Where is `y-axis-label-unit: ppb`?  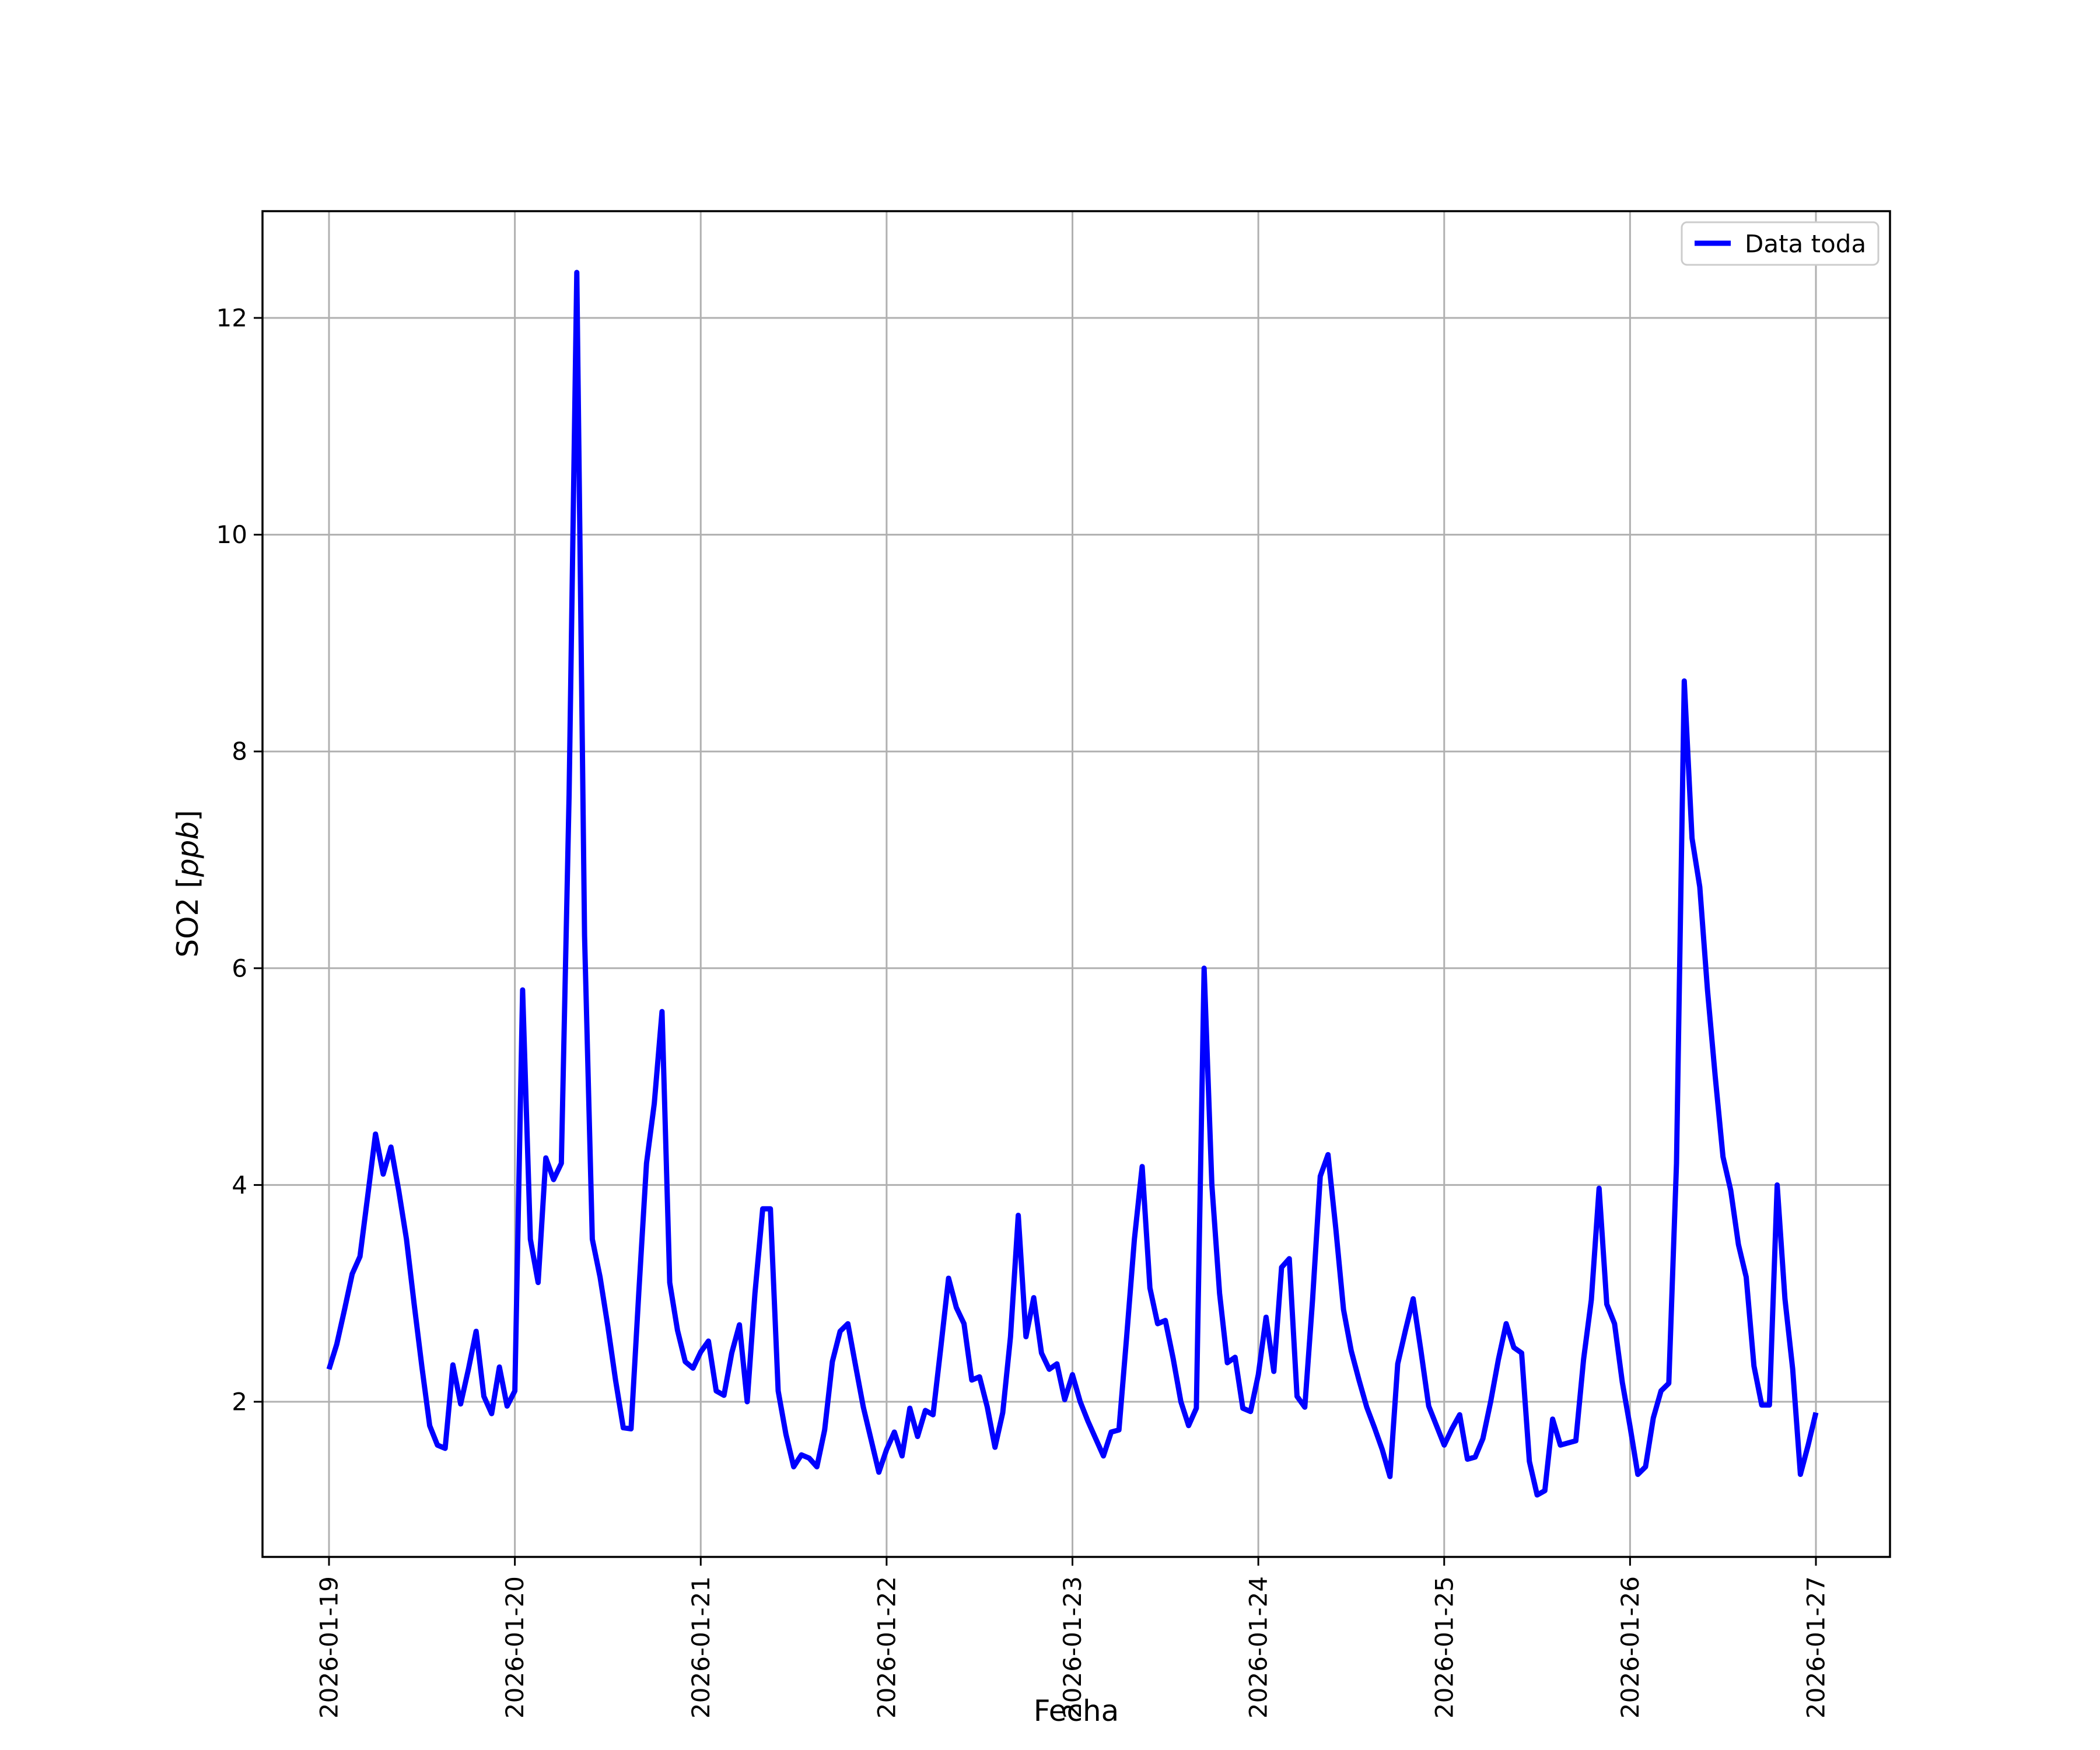
y-axis-label-unit: ppb is located at coordinates (188, 849).